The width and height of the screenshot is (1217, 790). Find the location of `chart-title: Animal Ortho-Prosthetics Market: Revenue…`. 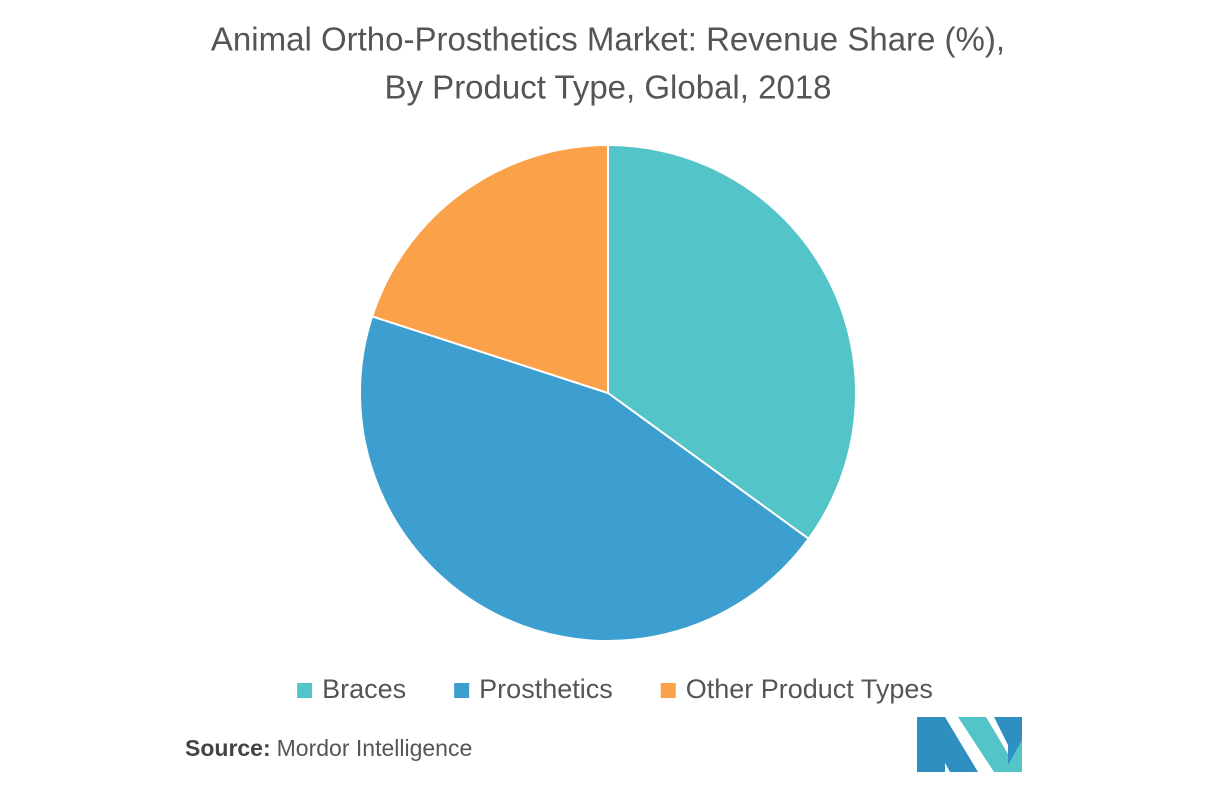

chart-title: Animal Ortho-Prosthetics Market: Revenue… is located at coordinates (608, 39).